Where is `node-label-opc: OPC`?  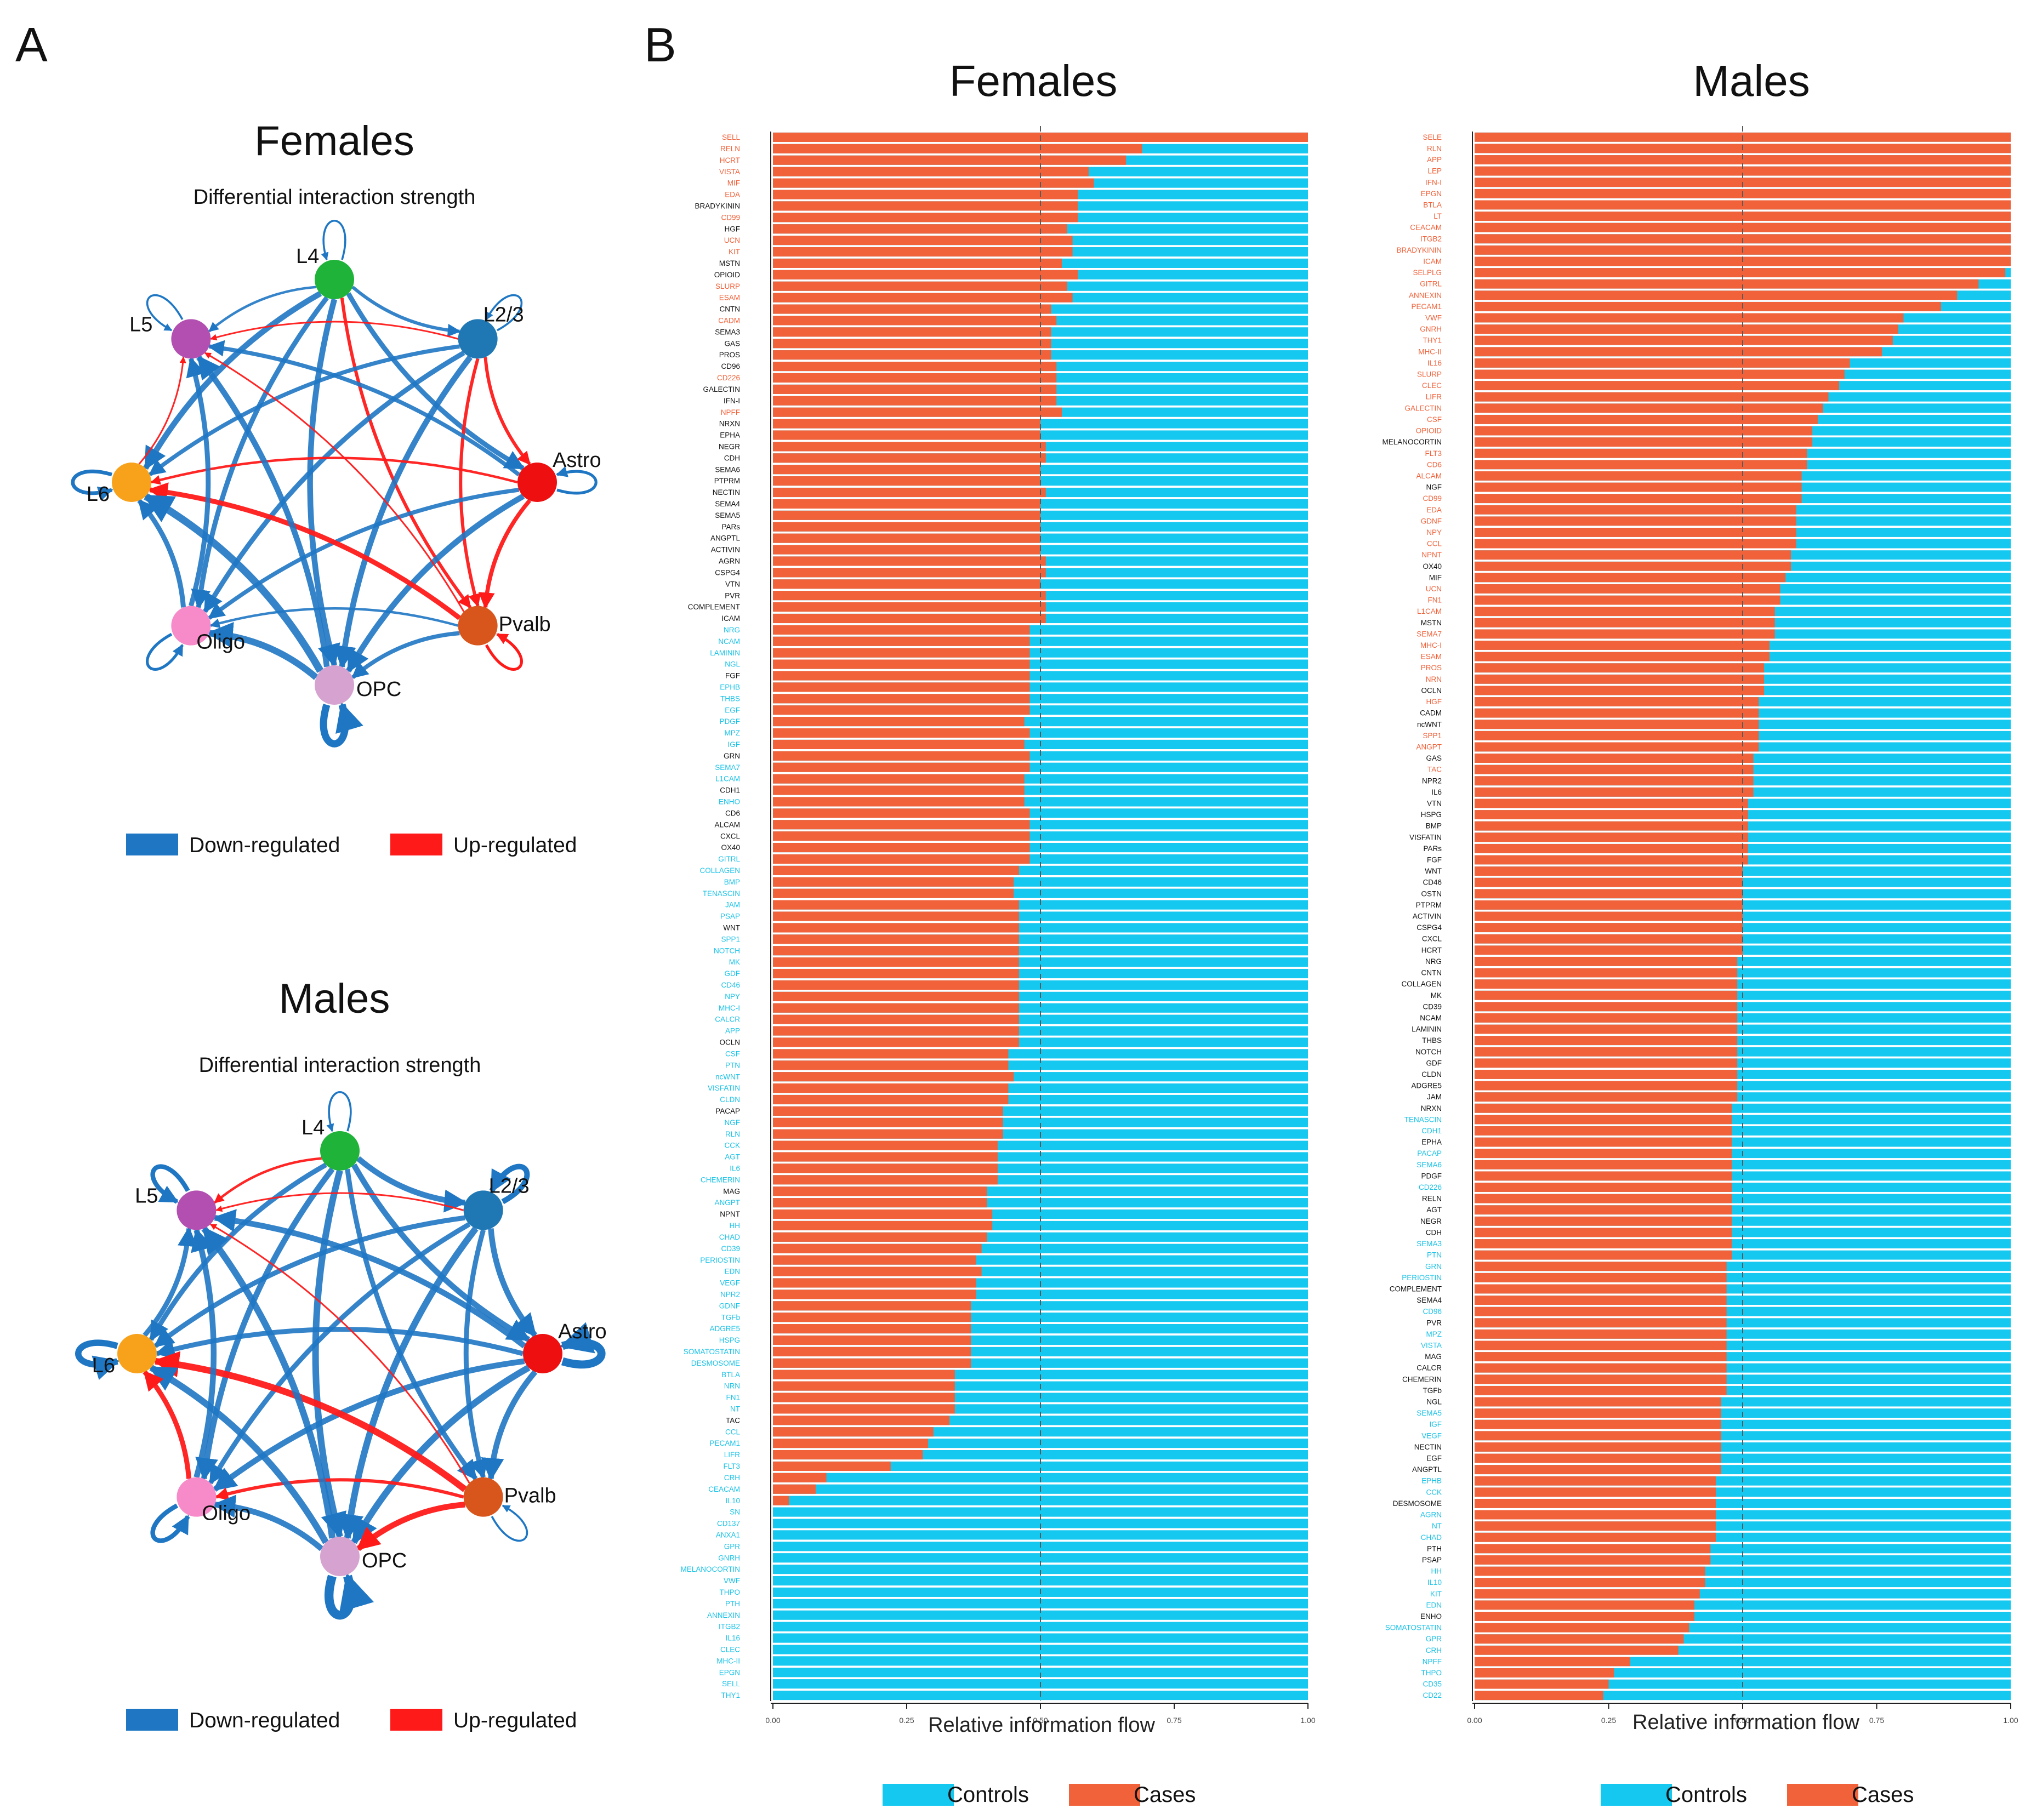
node-label-opc: OPC is located at coordinates (384, 1560).